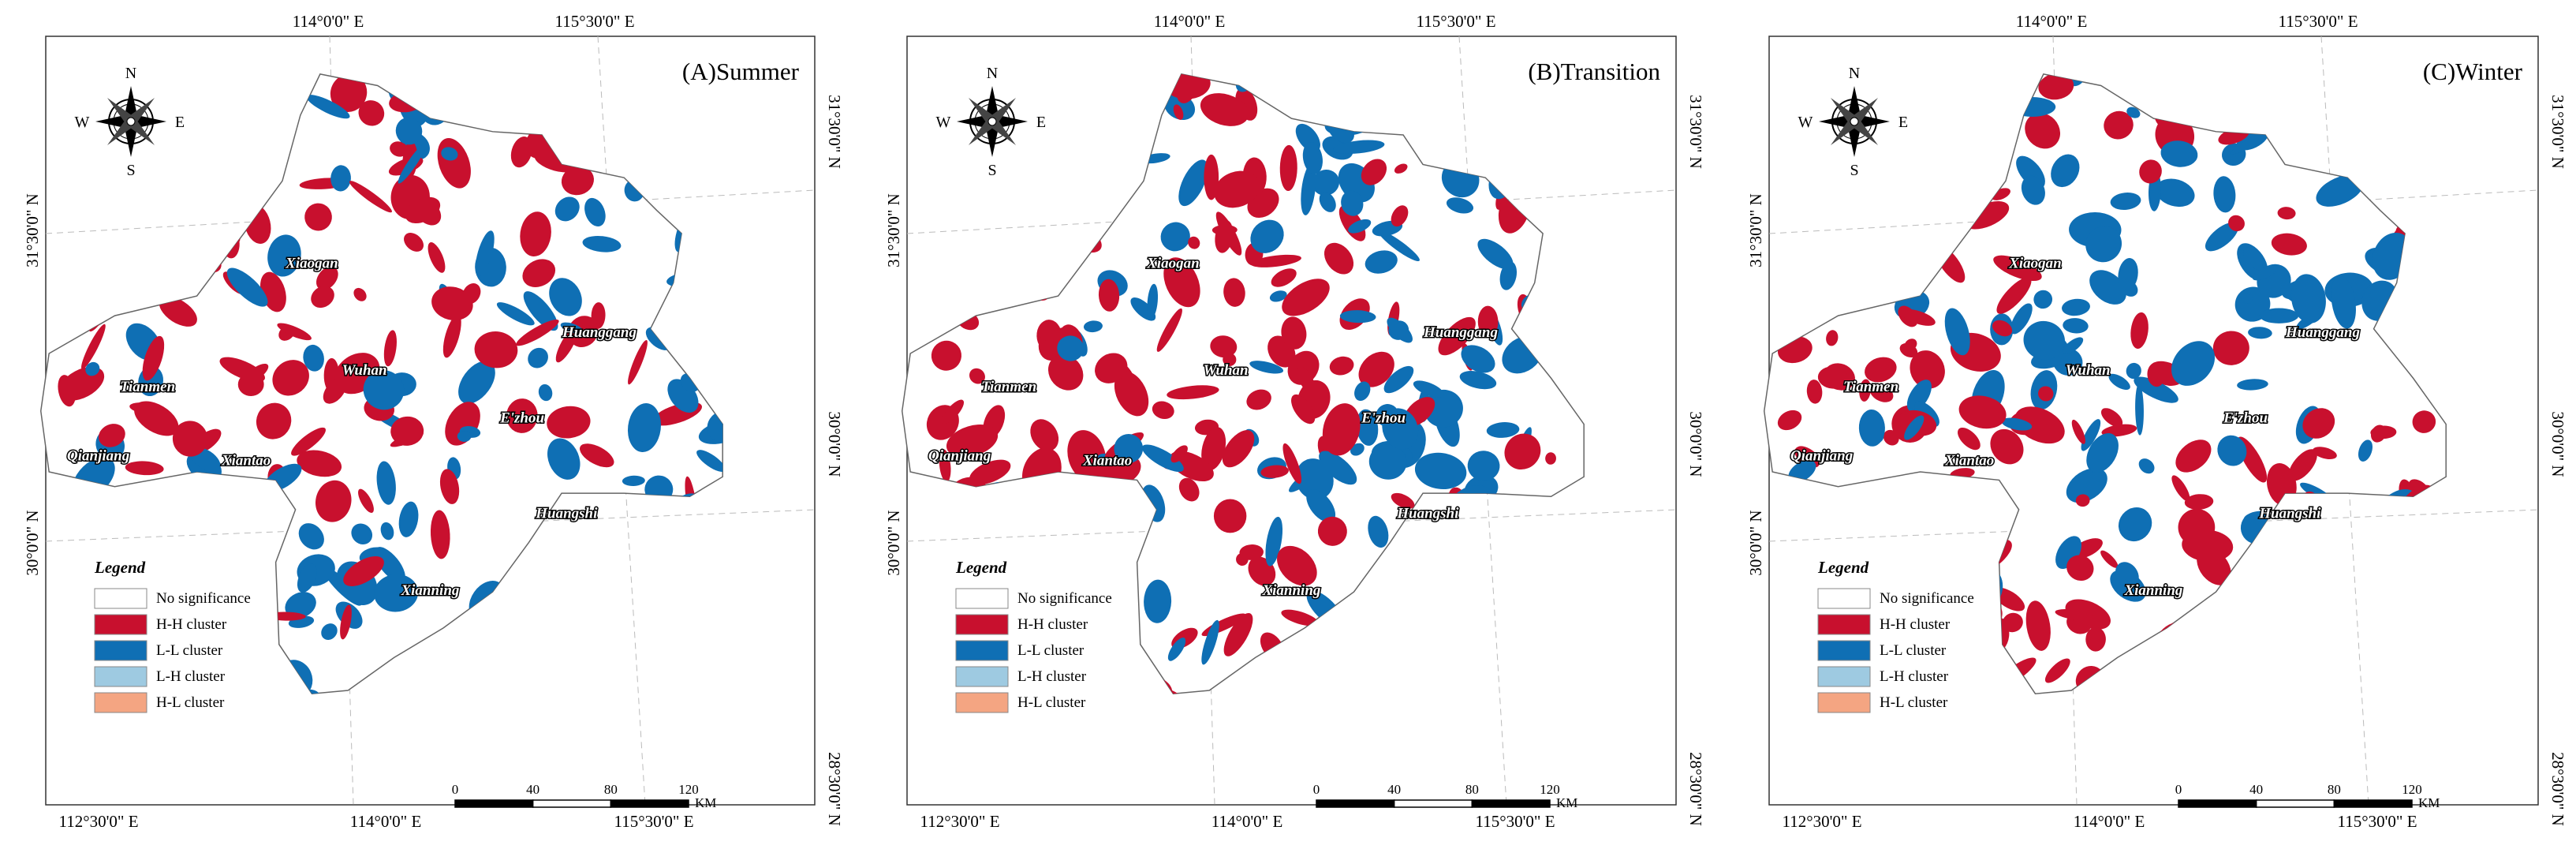 The image size is (2576, 864). What do you see at coordinates (1383, 418) in the screenshot?
I see `city-label: E'zhou` at bounding box center [1383, 418].